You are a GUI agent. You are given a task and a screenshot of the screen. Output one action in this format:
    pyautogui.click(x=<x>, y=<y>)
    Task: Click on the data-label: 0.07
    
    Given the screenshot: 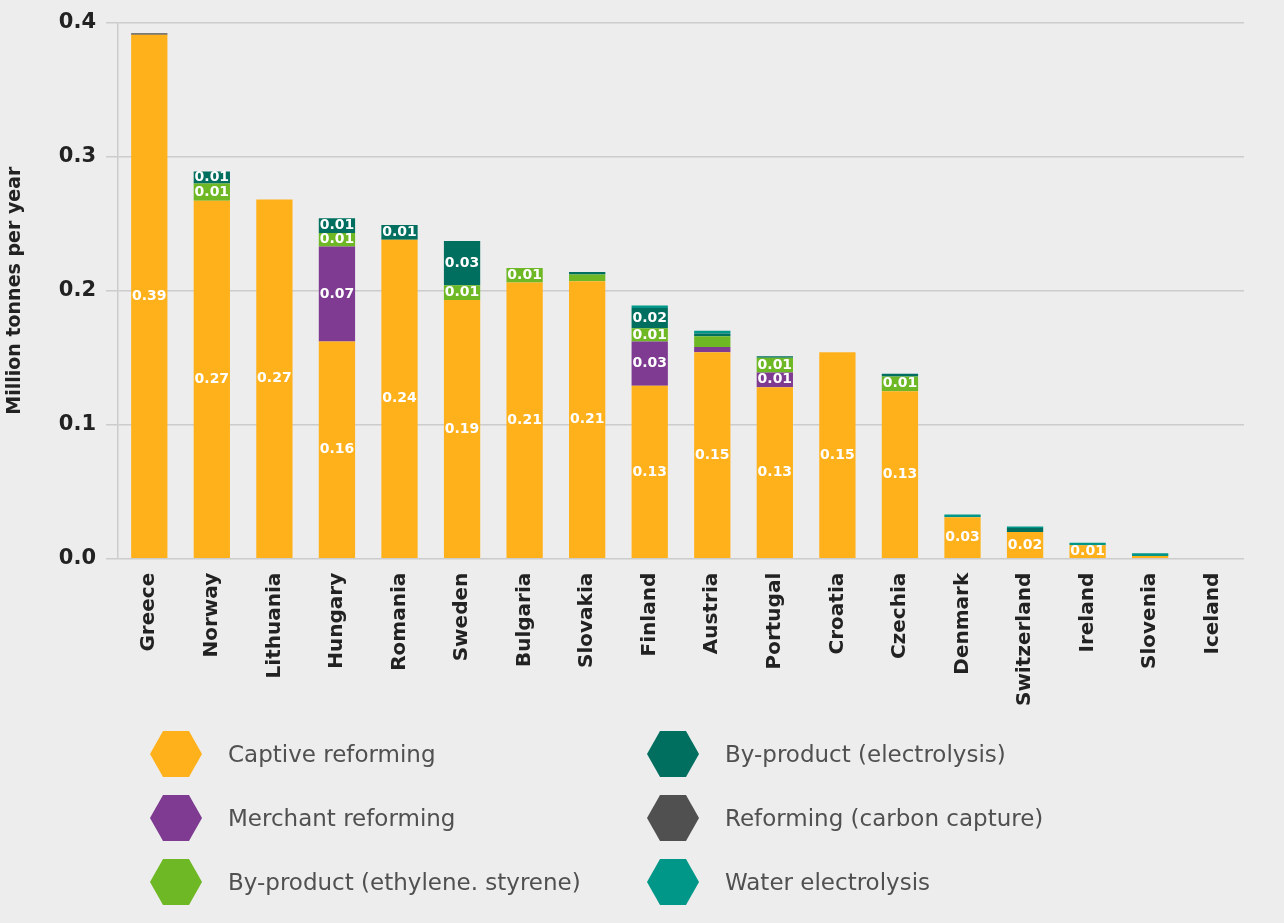 What is the action you would take?
    pyautogui.click(x=337, y=292)
    